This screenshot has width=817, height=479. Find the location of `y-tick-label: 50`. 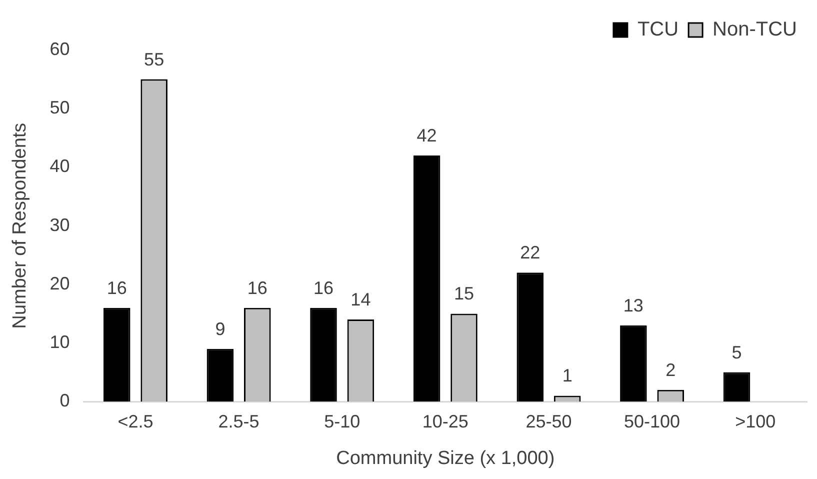

y-tick-label: 50 is located at coordinates (60, 108).